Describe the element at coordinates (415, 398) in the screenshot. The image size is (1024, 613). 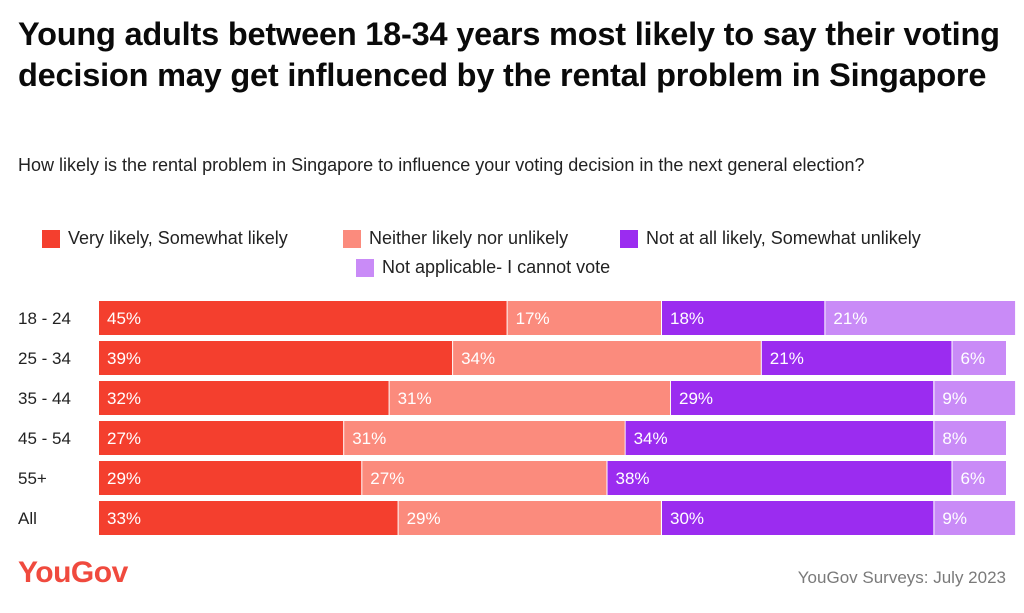
I see `data-label-35-44-neither-likely-nor-unlikely: 31%` at that location.